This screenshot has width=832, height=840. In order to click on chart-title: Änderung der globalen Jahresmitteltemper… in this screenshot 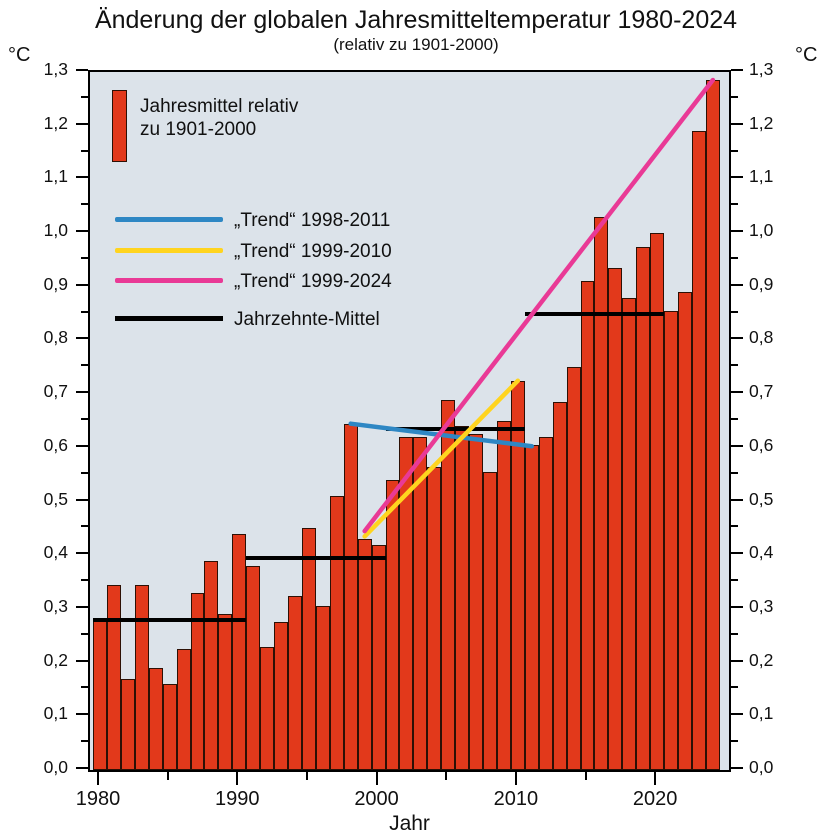, I will do `click(416, 20)`.